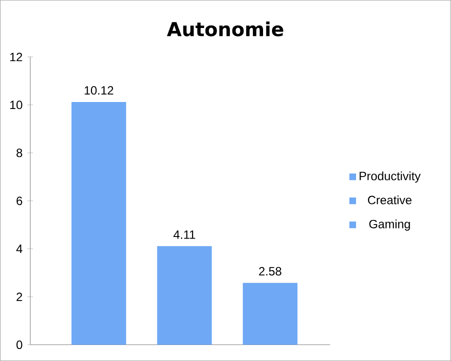  What do you see at coordinates (19, 296) in the screenshot?
I see `y-tick-label: 2` at bounding box center [19, 296].